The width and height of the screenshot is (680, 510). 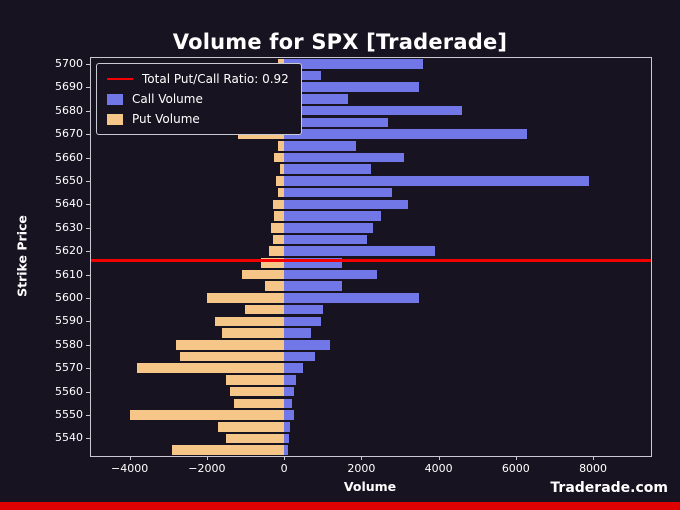 I want to click on y-tick-label: 5680, so click(x=69, y=110).